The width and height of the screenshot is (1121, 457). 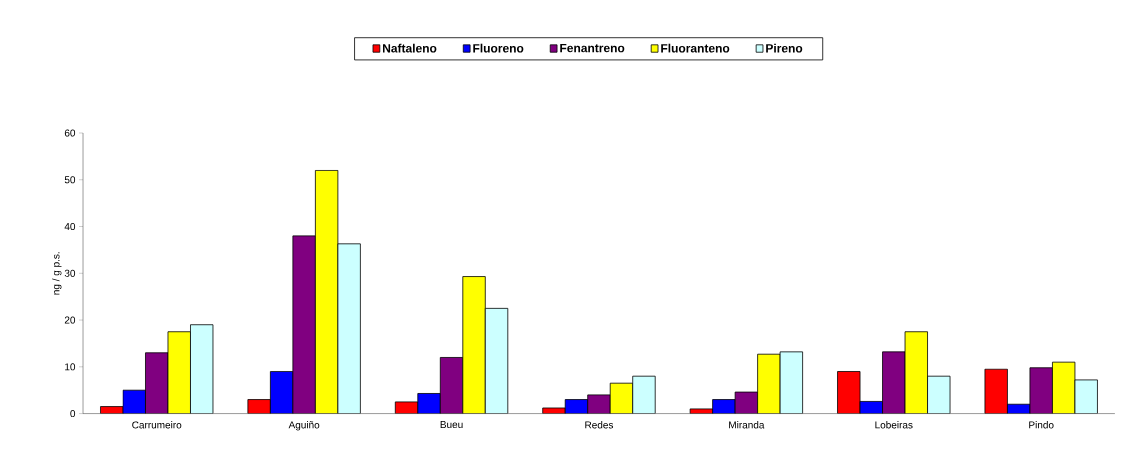 What do you see at coordinates (747, 425) in the screenshot?
I see `x-tick-label: Miranda` at bounding box center [747, 425].